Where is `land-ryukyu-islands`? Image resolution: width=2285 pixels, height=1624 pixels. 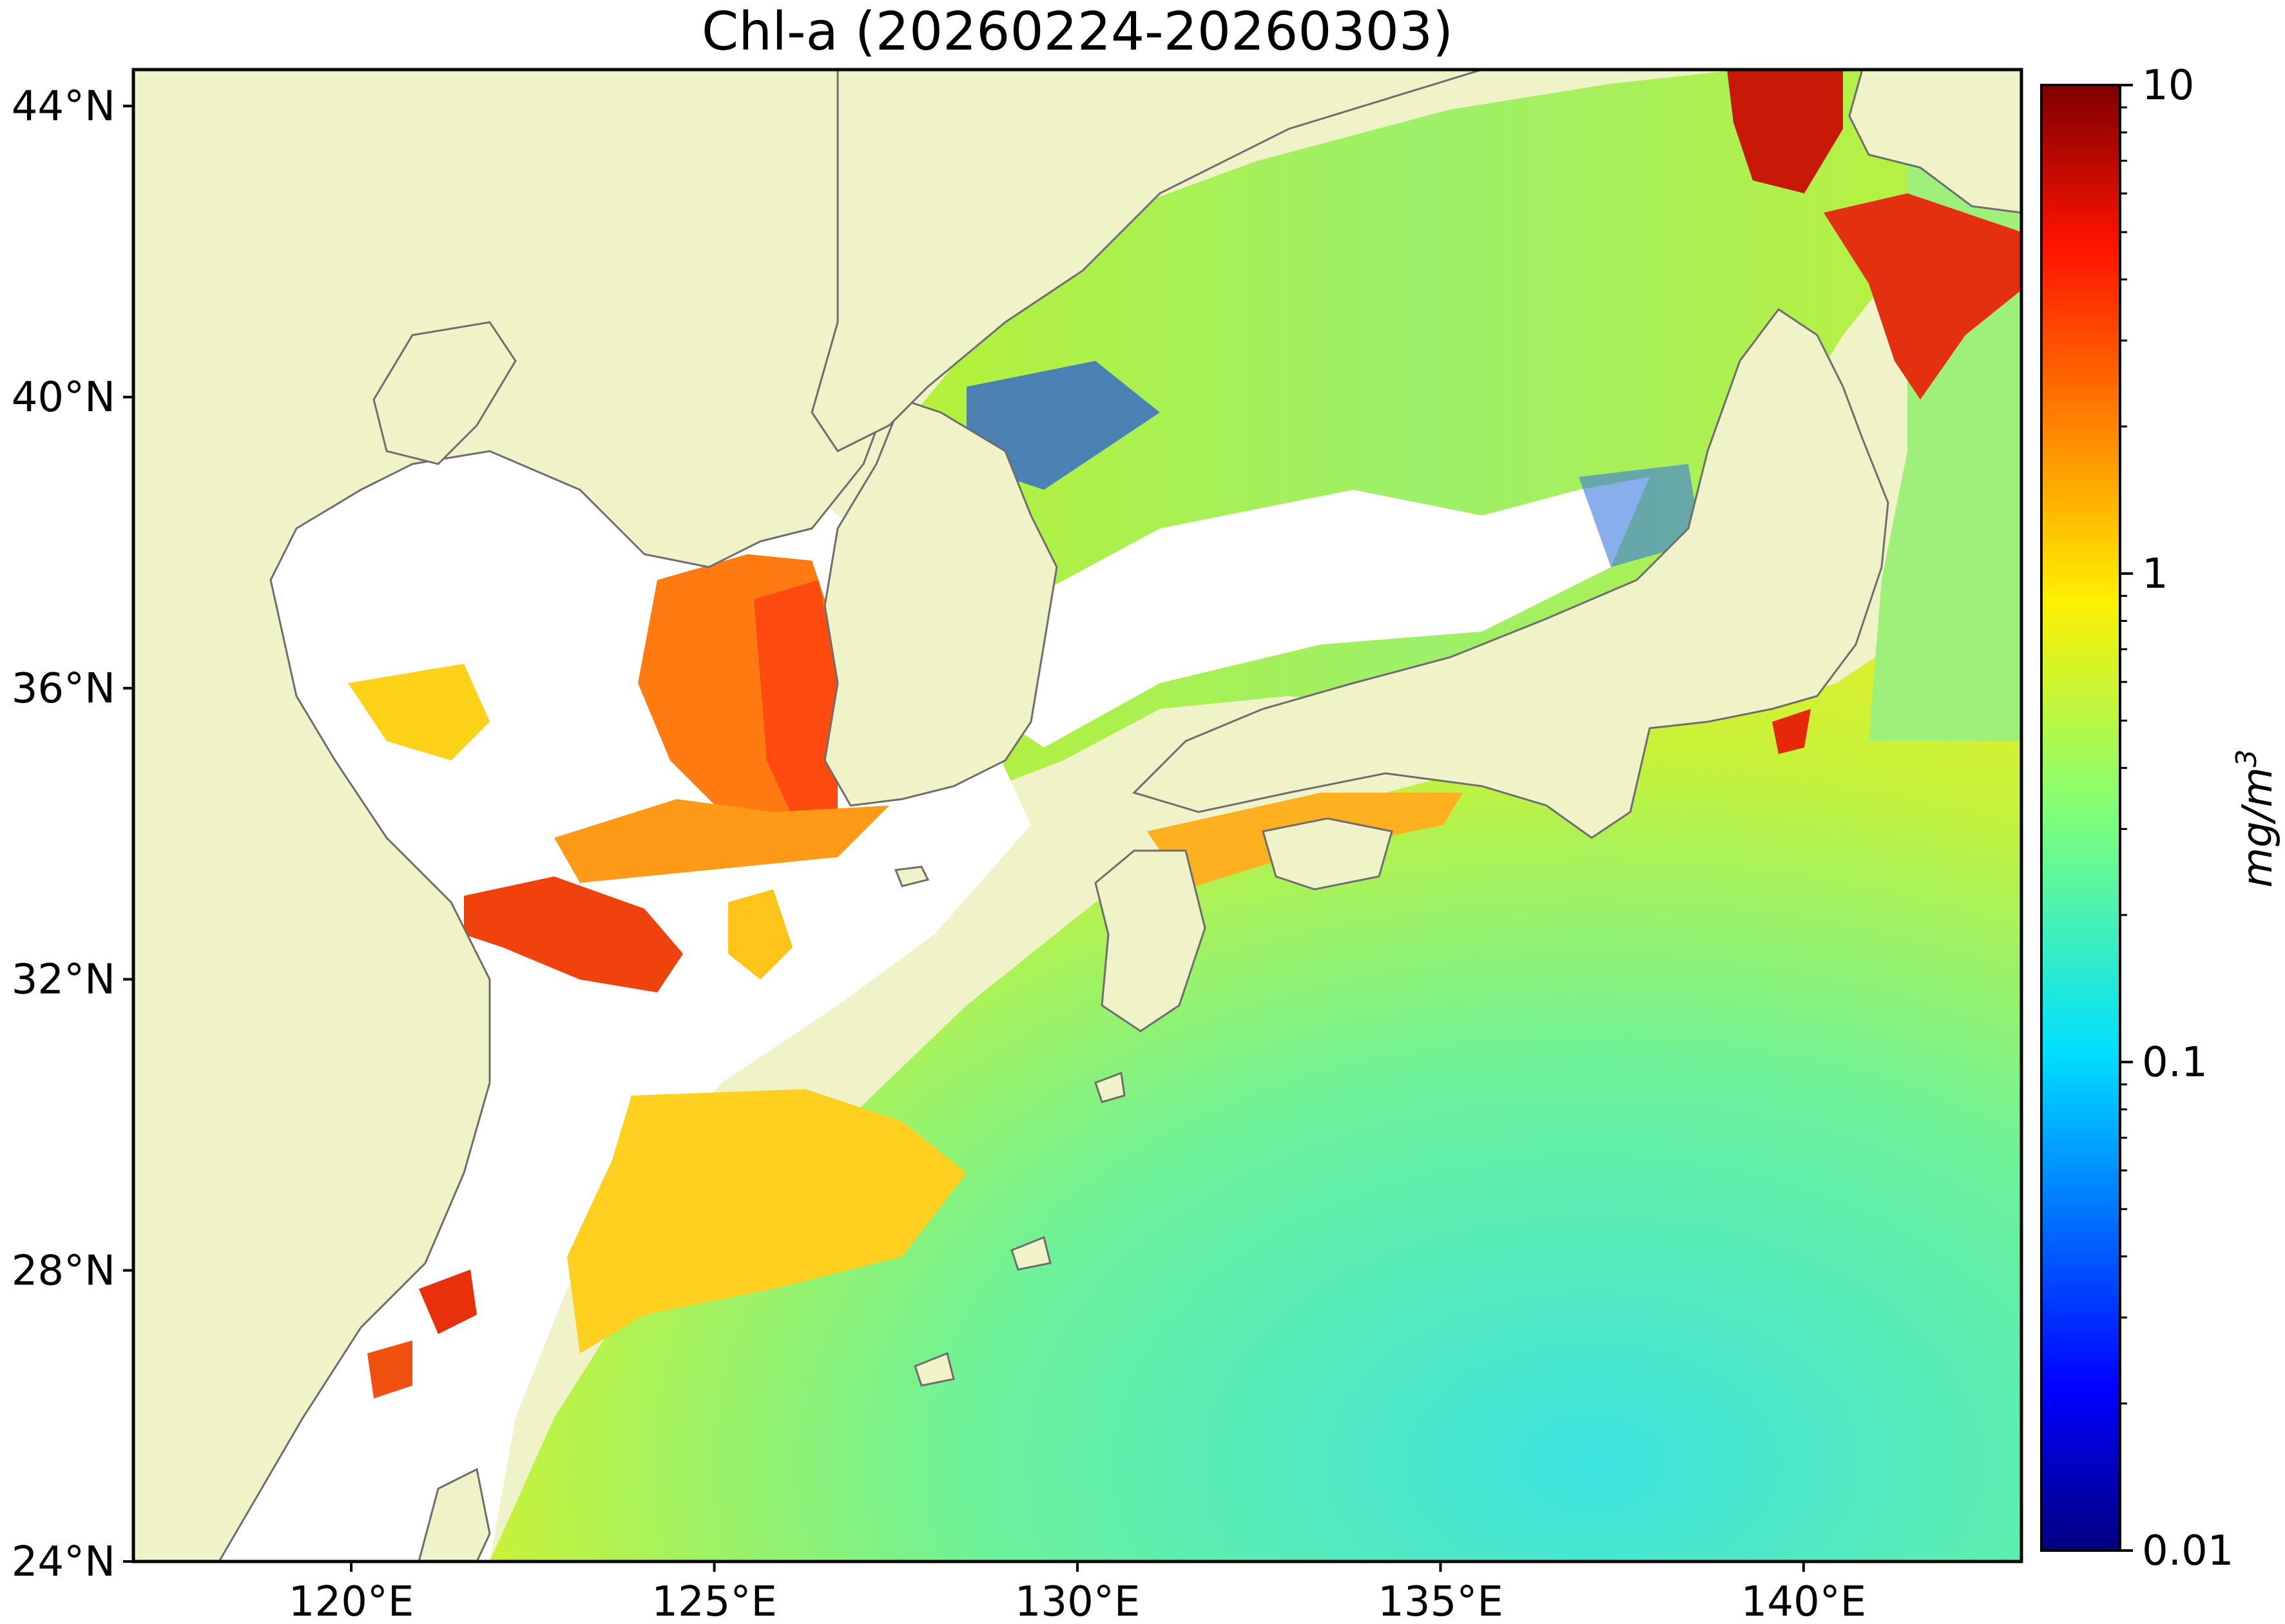
land-ryukyu-islands is located at coordinates (1020, 1229).